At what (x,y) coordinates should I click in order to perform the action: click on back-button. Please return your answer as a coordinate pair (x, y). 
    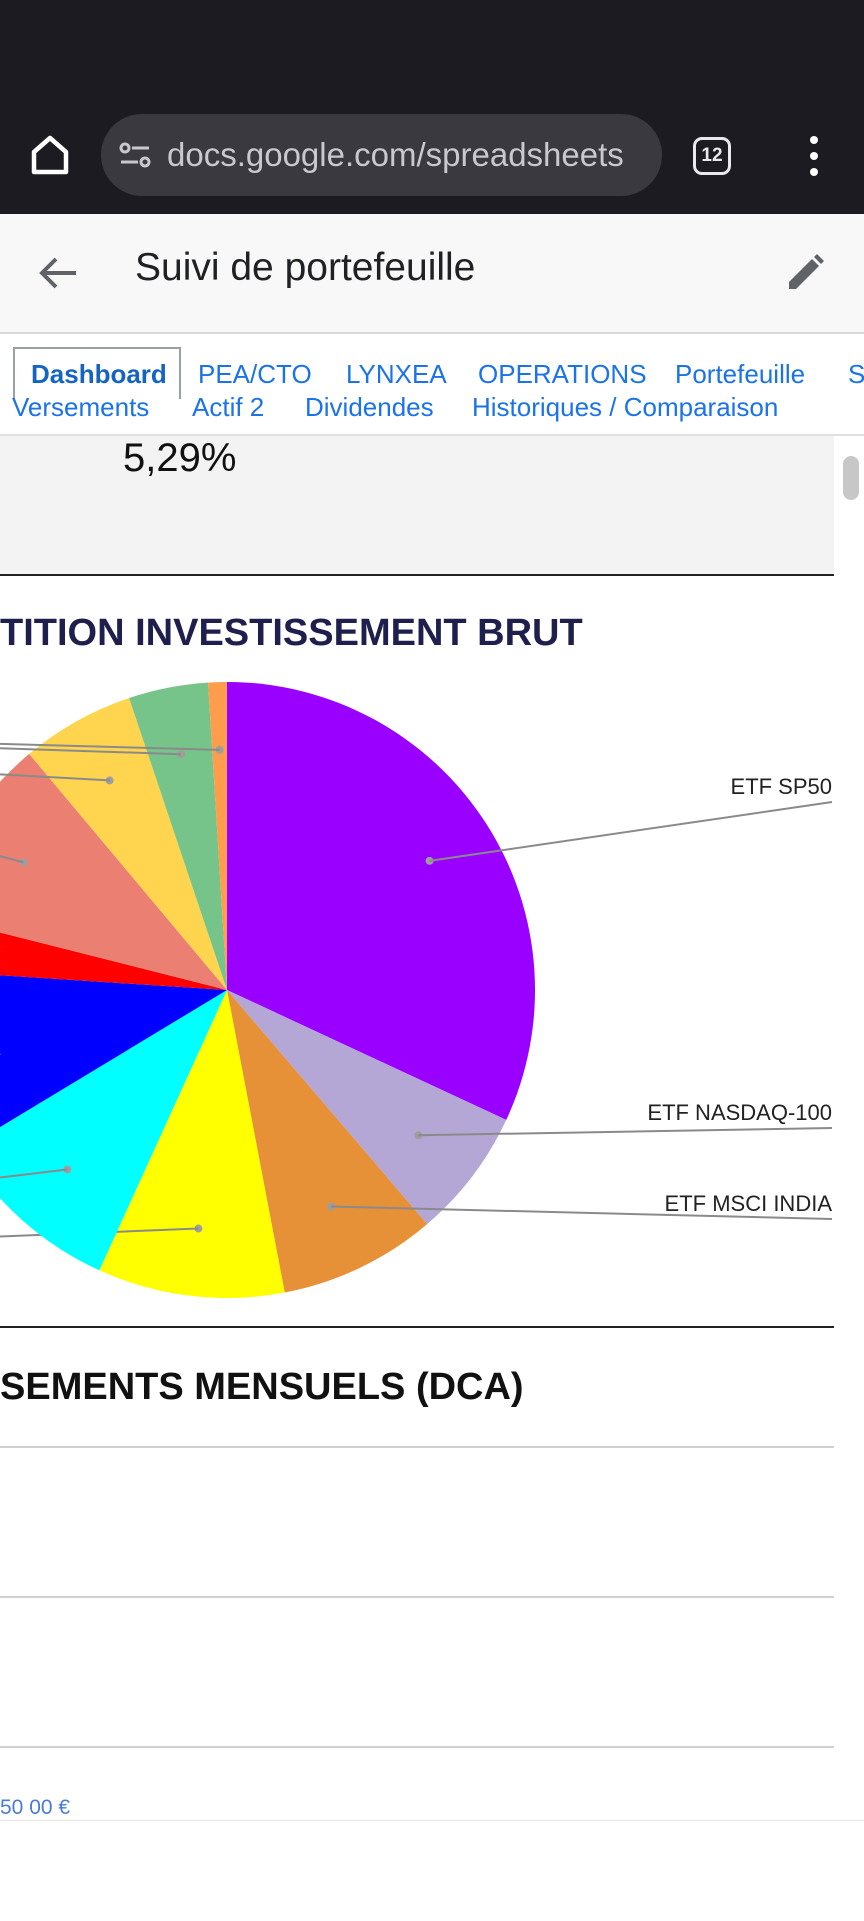
    Looking at the image, I should click on (59, 273).